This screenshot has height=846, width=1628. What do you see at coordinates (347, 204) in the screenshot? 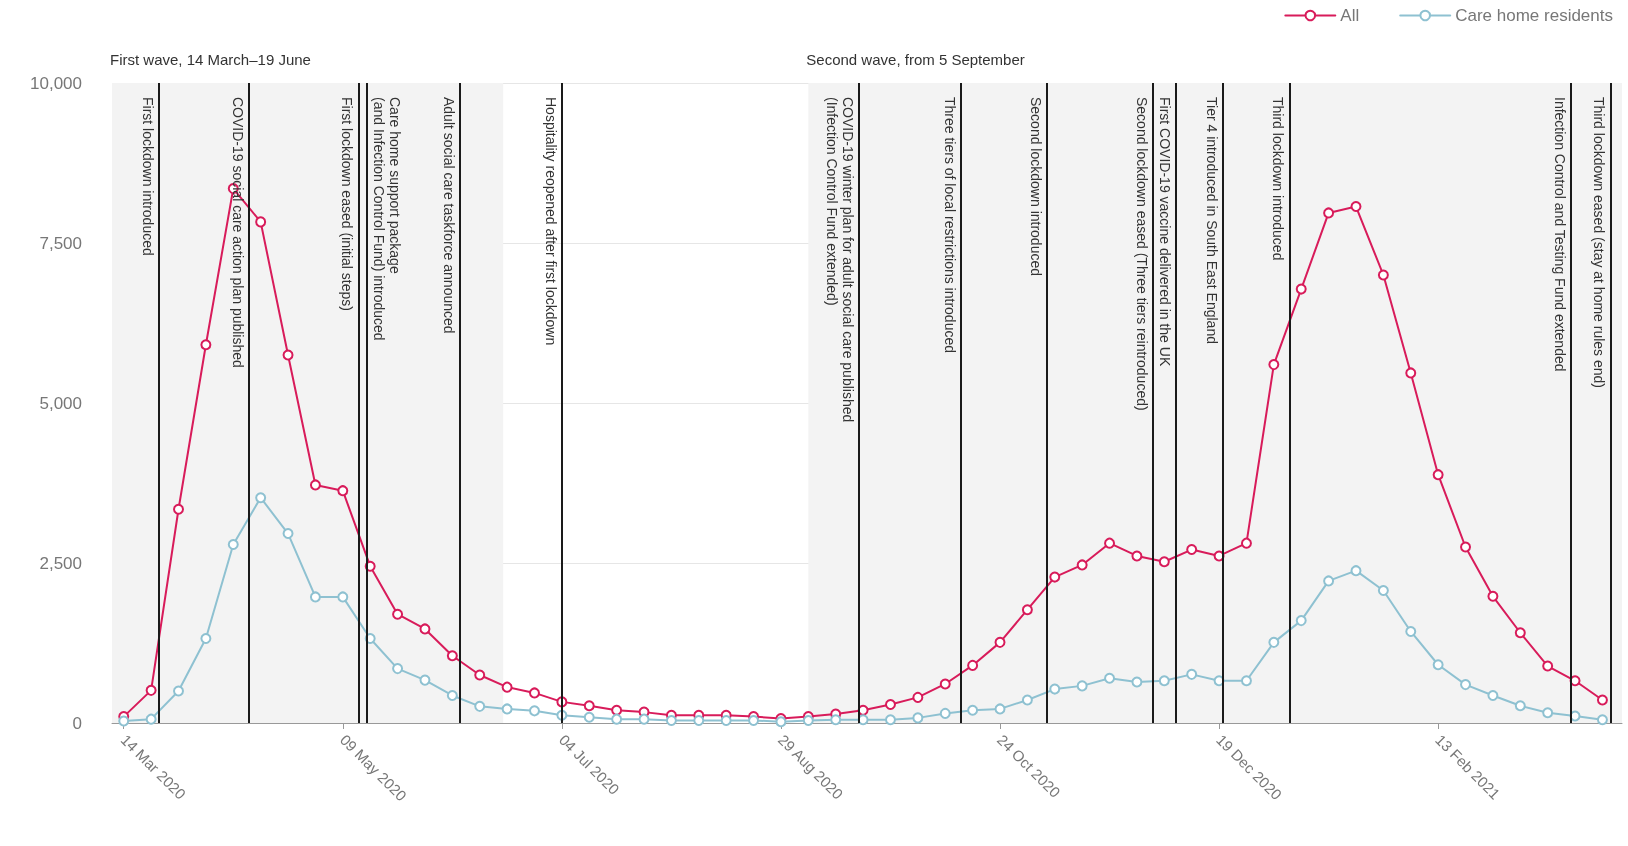
I see `ref-line-label: First lockdown eased (initial steps)` at bounding box center [347, 204].